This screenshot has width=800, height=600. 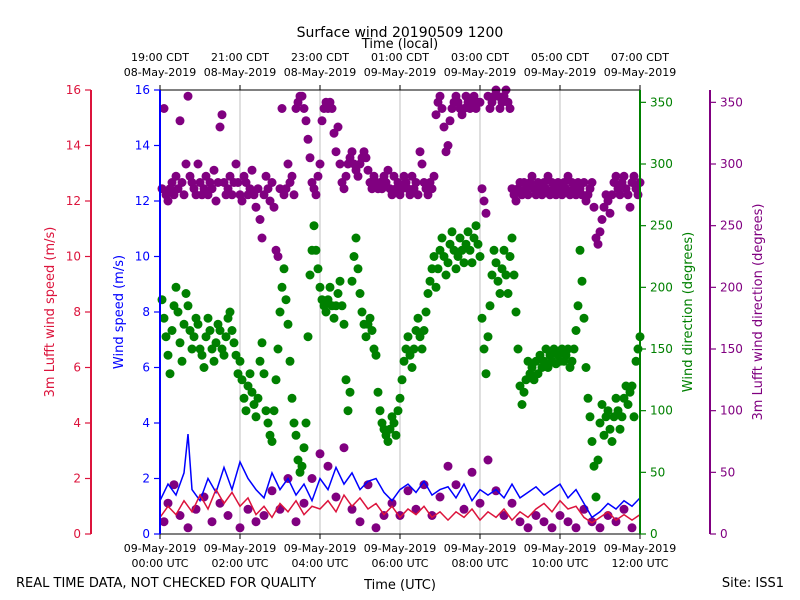 What do you see at coordinates (166, 583) in the screenshot?
I see `quality-note: REAL TIME DATA, NOT CHECKED FOR QUALITY` at bounding box center [166, 583].